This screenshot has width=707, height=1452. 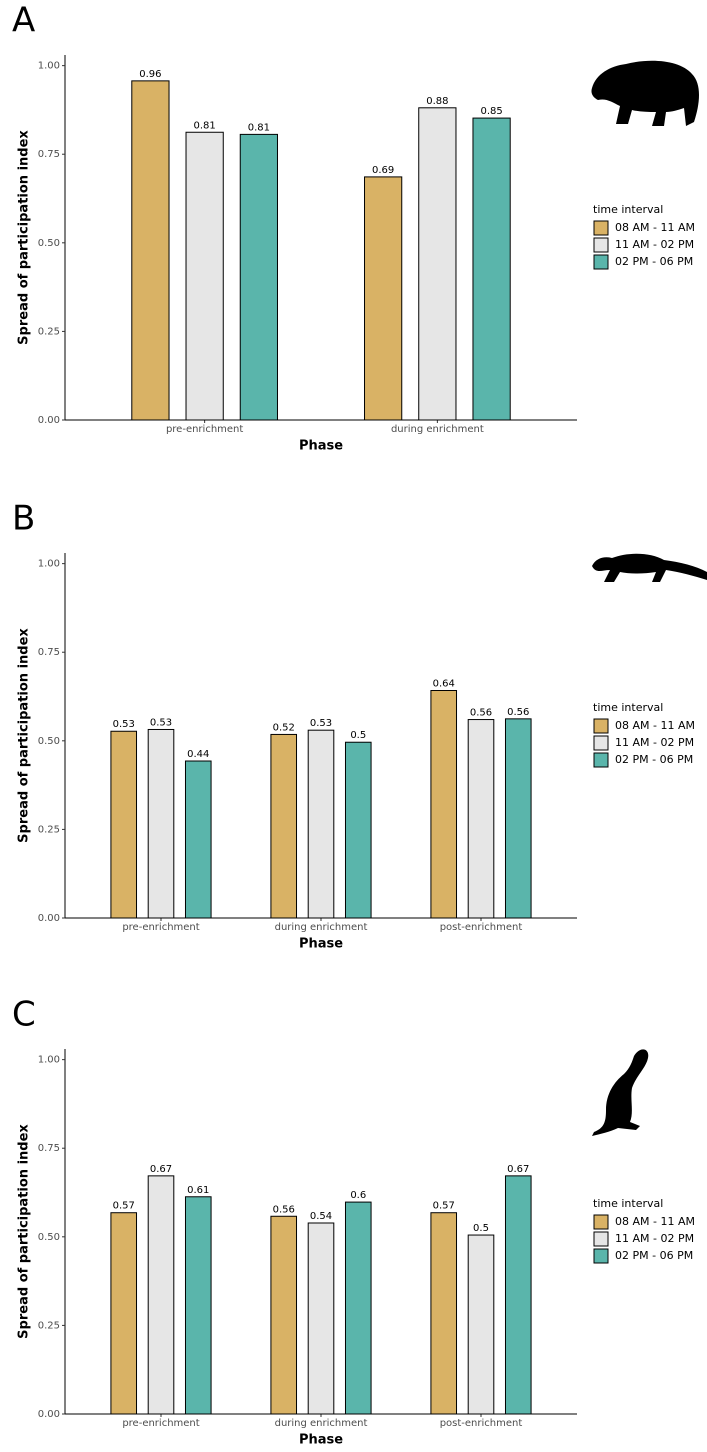 I want to click on value-label: 0.6, so click(x=358, y=1195).